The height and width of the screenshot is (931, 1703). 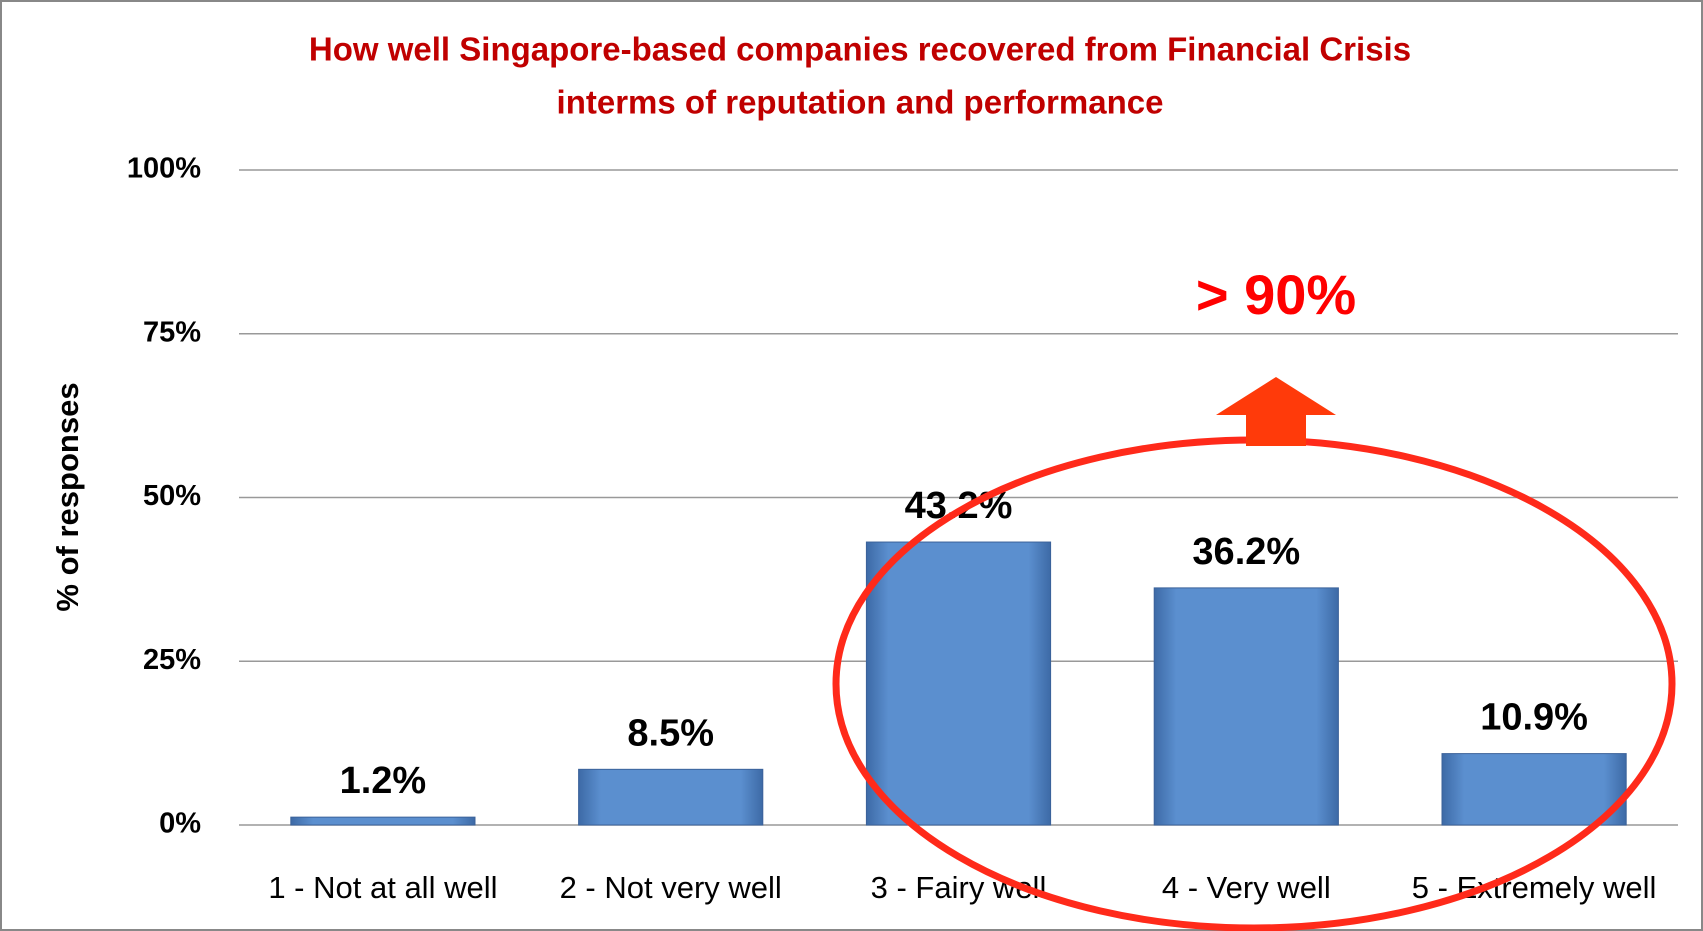 I want to click on x-tick-label: 2 - Not very well, so click(x=671, y=887).